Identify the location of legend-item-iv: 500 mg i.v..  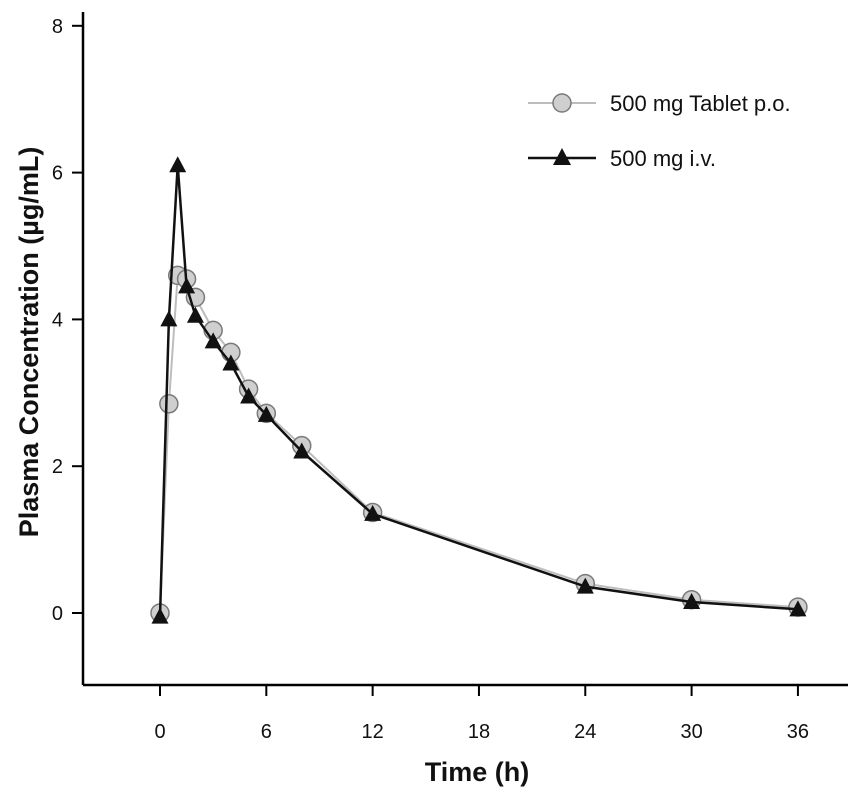
(622, 158).